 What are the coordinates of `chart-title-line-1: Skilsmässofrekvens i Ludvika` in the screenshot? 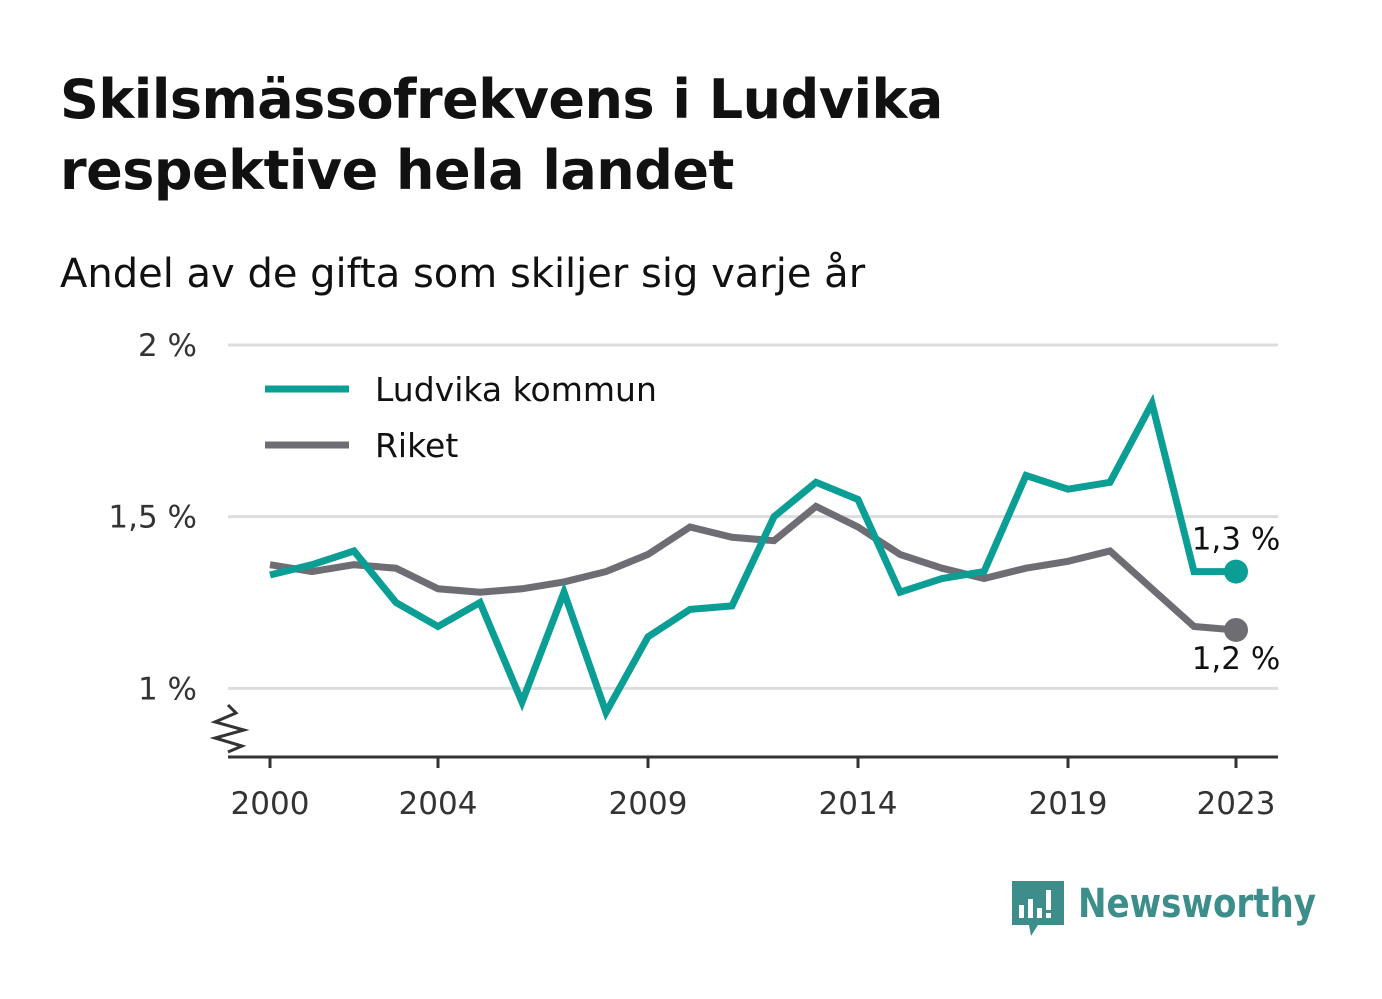 It's located at (501, 99).